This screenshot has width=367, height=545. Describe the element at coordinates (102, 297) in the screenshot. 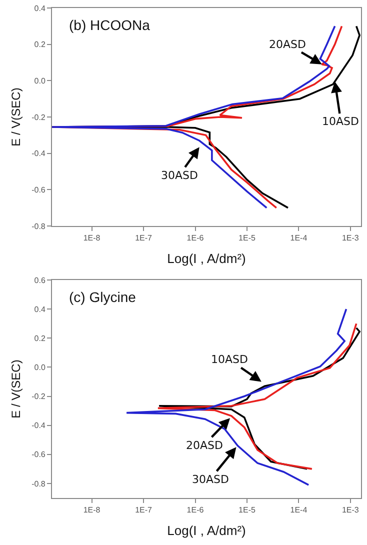

I see `text: (c) Glycine` at that location.